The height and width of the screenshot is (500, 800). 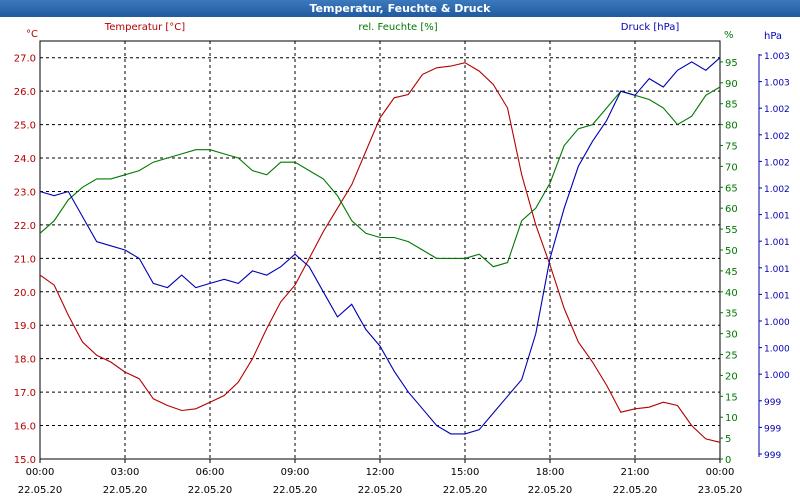 What do you see at coordinates (731, 188) in the screenshot?
I see `humidity-tick-label: 65` at bounding box center [731, 188].